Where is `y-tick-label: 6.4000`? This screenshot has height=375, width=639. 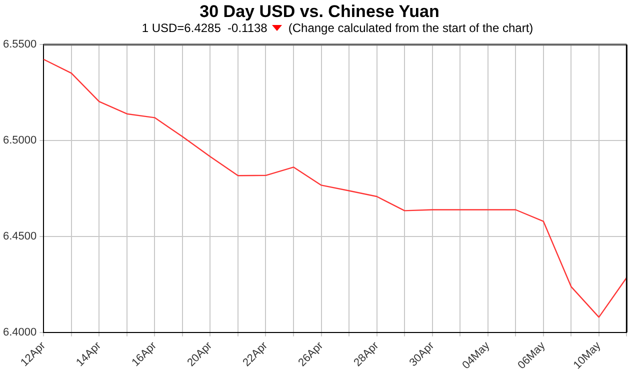
y-tick-label: 6.4000 is located at coordinates (19, 332).